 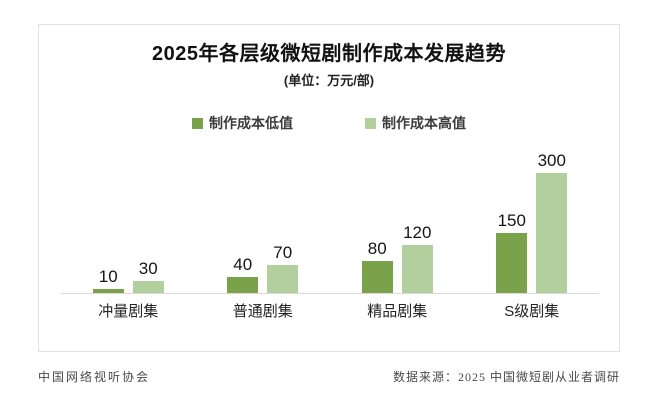 What do you see at coordinates (329, 123) in the screenshot?
I see `legend: 制作成本低值 制作成本高值` at bounding box center [329, 123].